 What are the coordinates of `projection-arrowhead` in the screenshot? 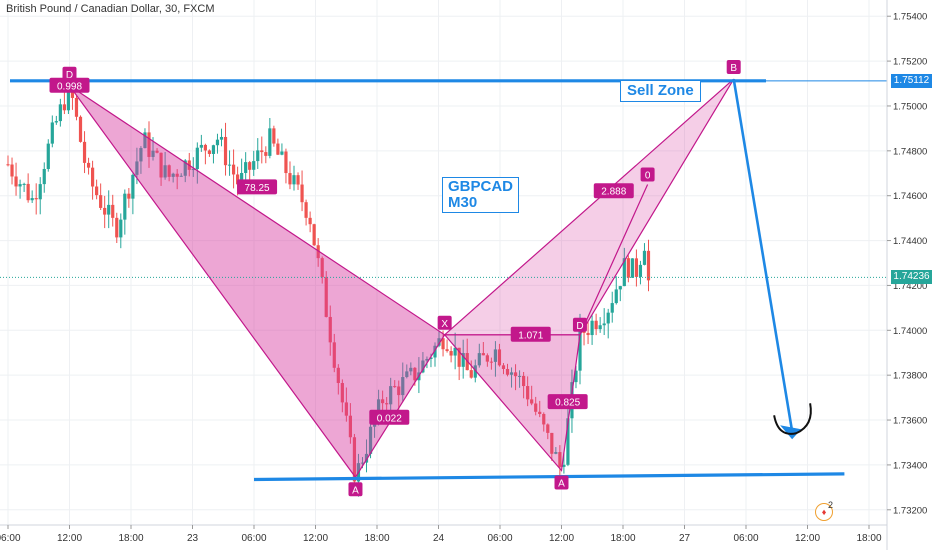 It's located at (791, 432).